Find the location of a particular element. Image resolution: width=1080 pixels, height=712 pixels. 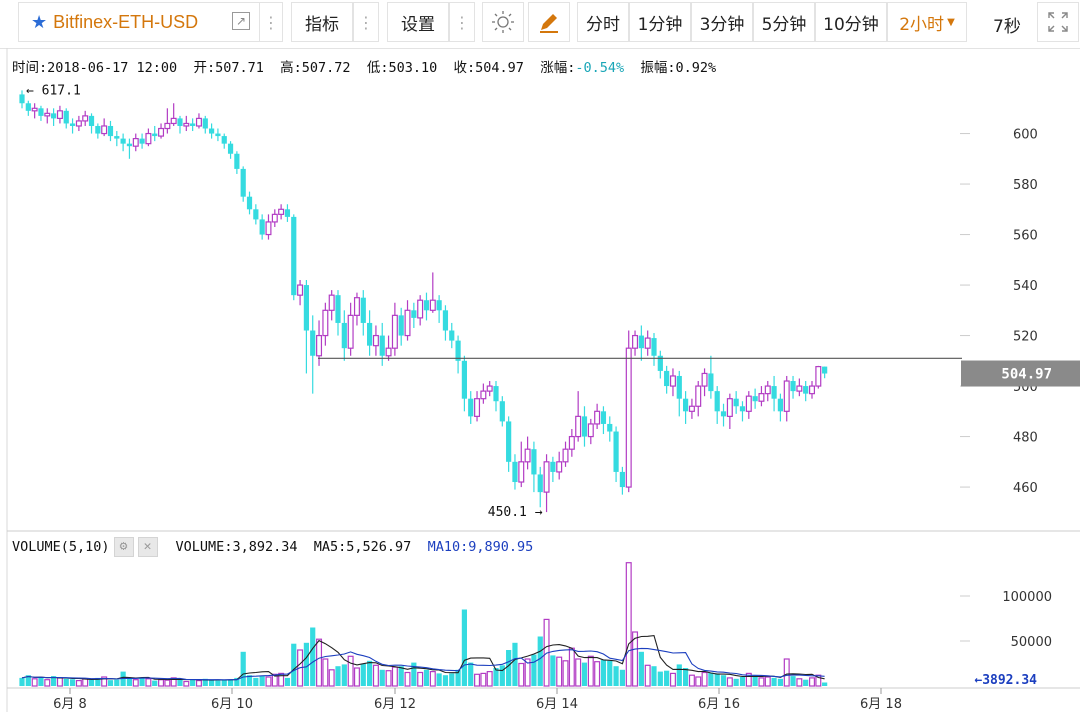

period-tab-selected: 2小时 ▼ is located at coordinates (927, 22).